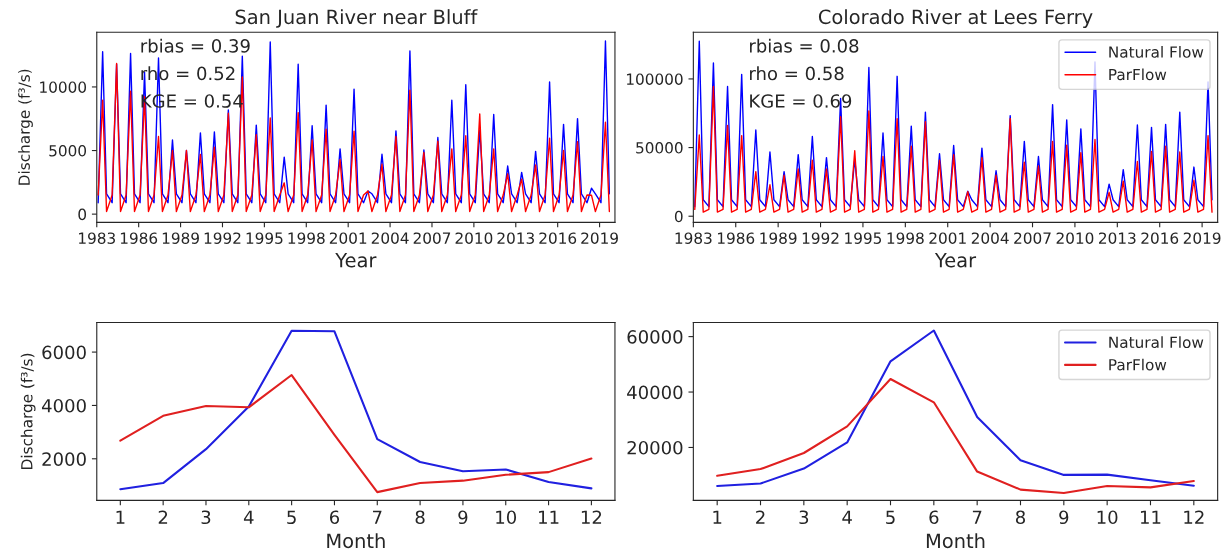  I want to click on chart-title: San Juan River near Bluff, so click(356, 18).